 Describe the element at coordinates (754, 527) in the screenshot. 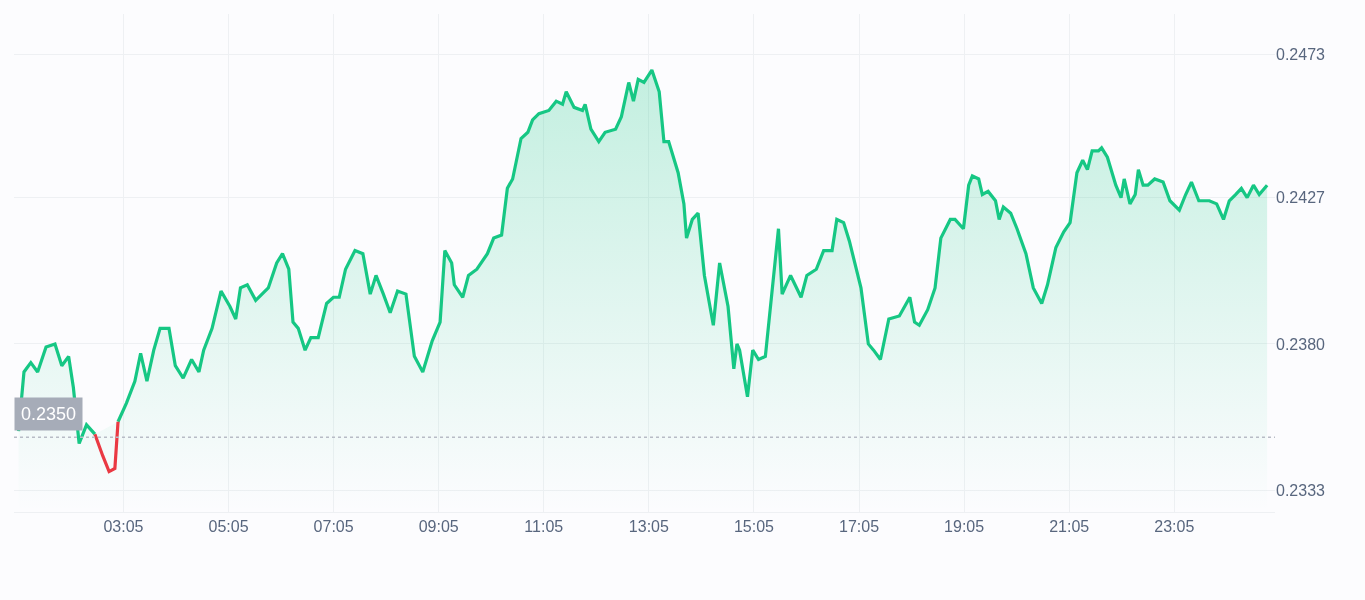

I see `x-tick-label: 15:05` at that location.